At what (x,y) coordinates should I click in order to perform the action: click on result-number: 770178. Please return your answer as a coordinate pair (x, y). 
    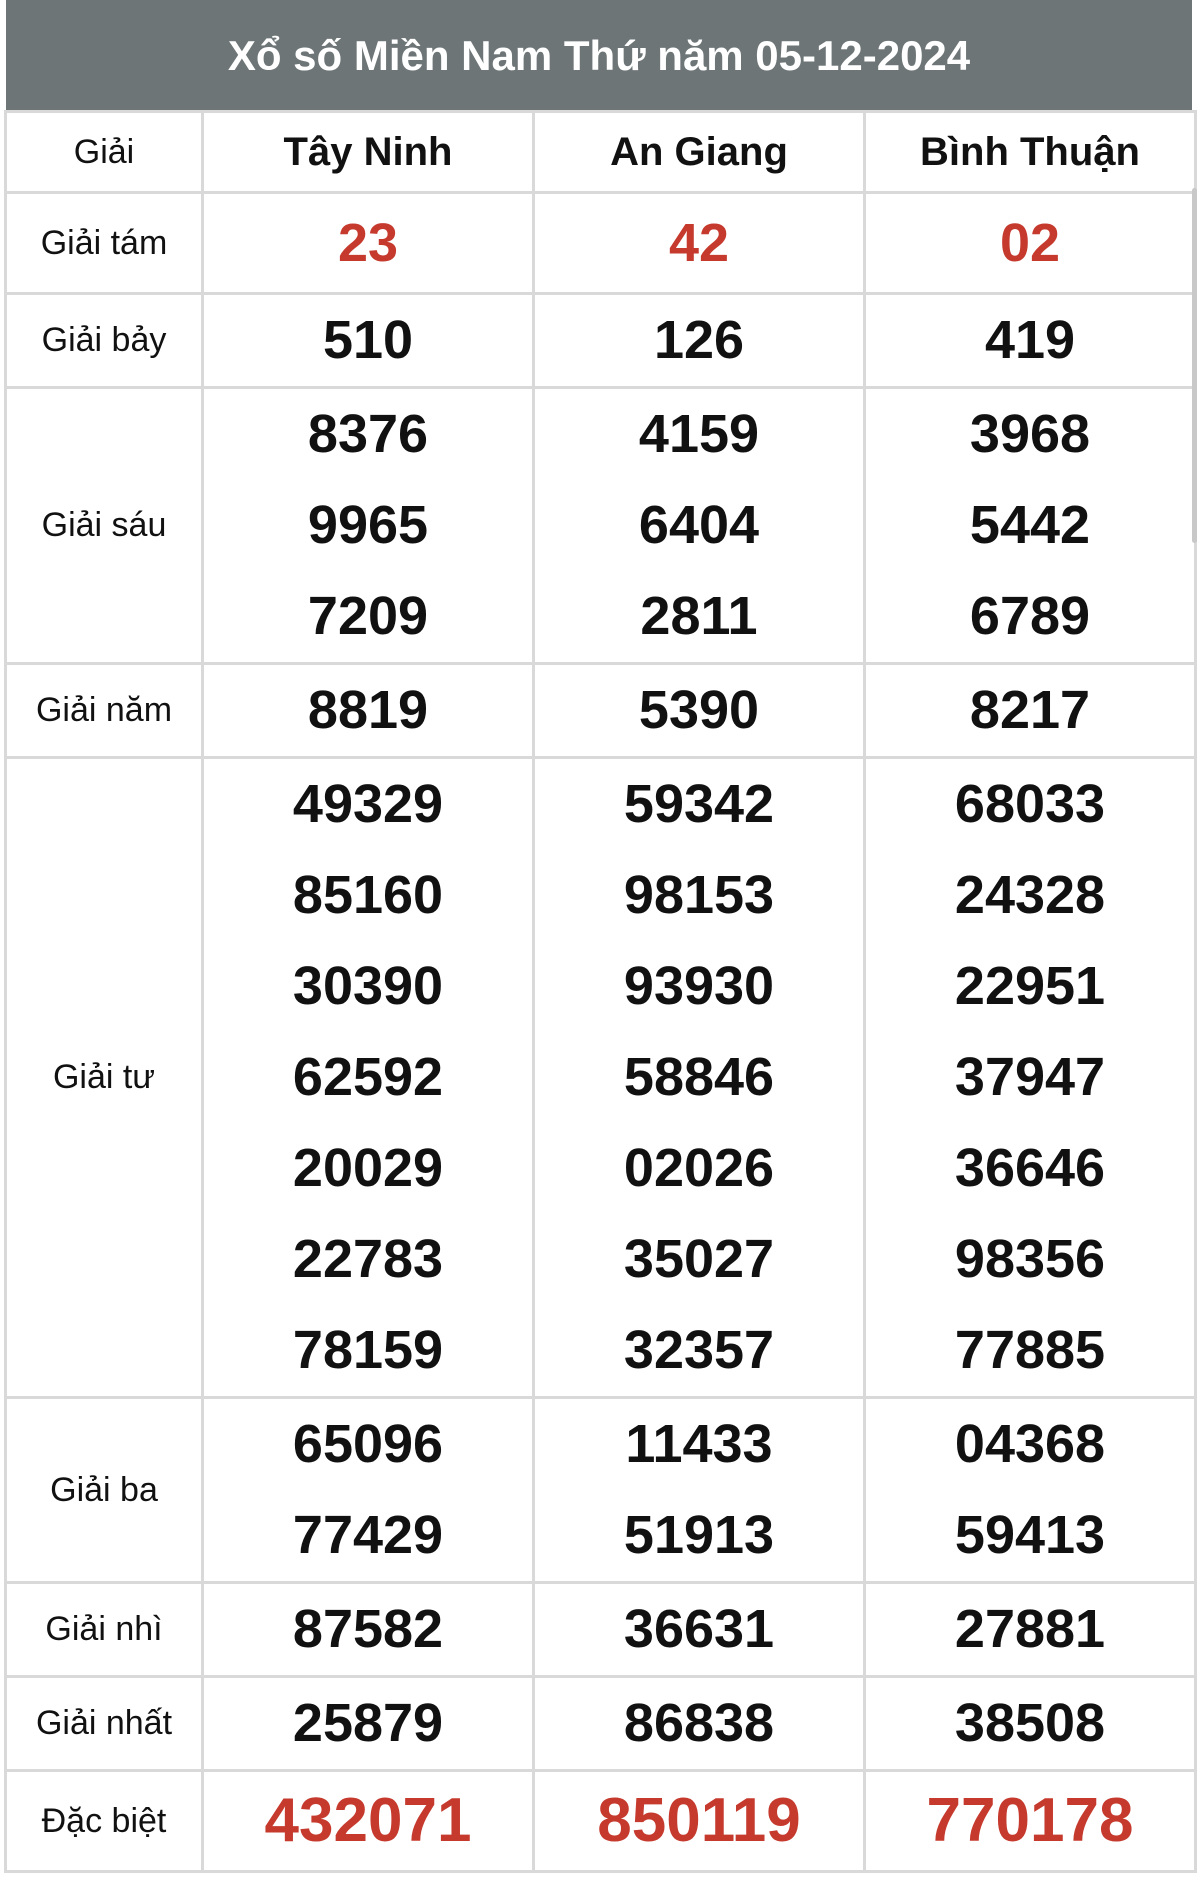
    Looking at the image, I should click on (1030, 1820).